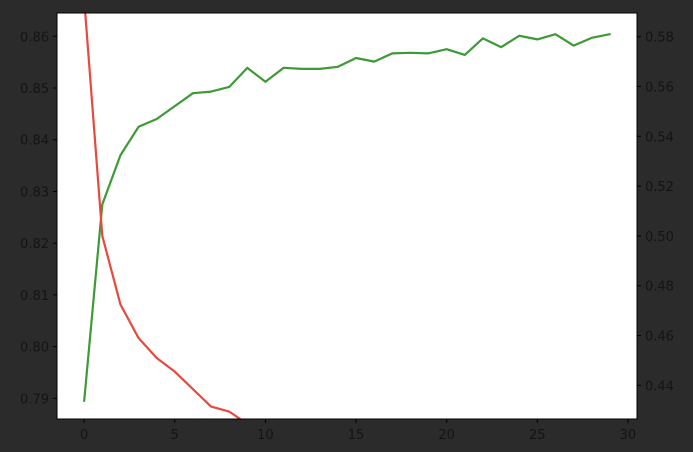 The height and width of the screenshot is (452, 693). What do you see at coordinates (659, 386) in the screenshot?
I see `right-y-tick-label: 0.44` at bounding box center [659, 386].